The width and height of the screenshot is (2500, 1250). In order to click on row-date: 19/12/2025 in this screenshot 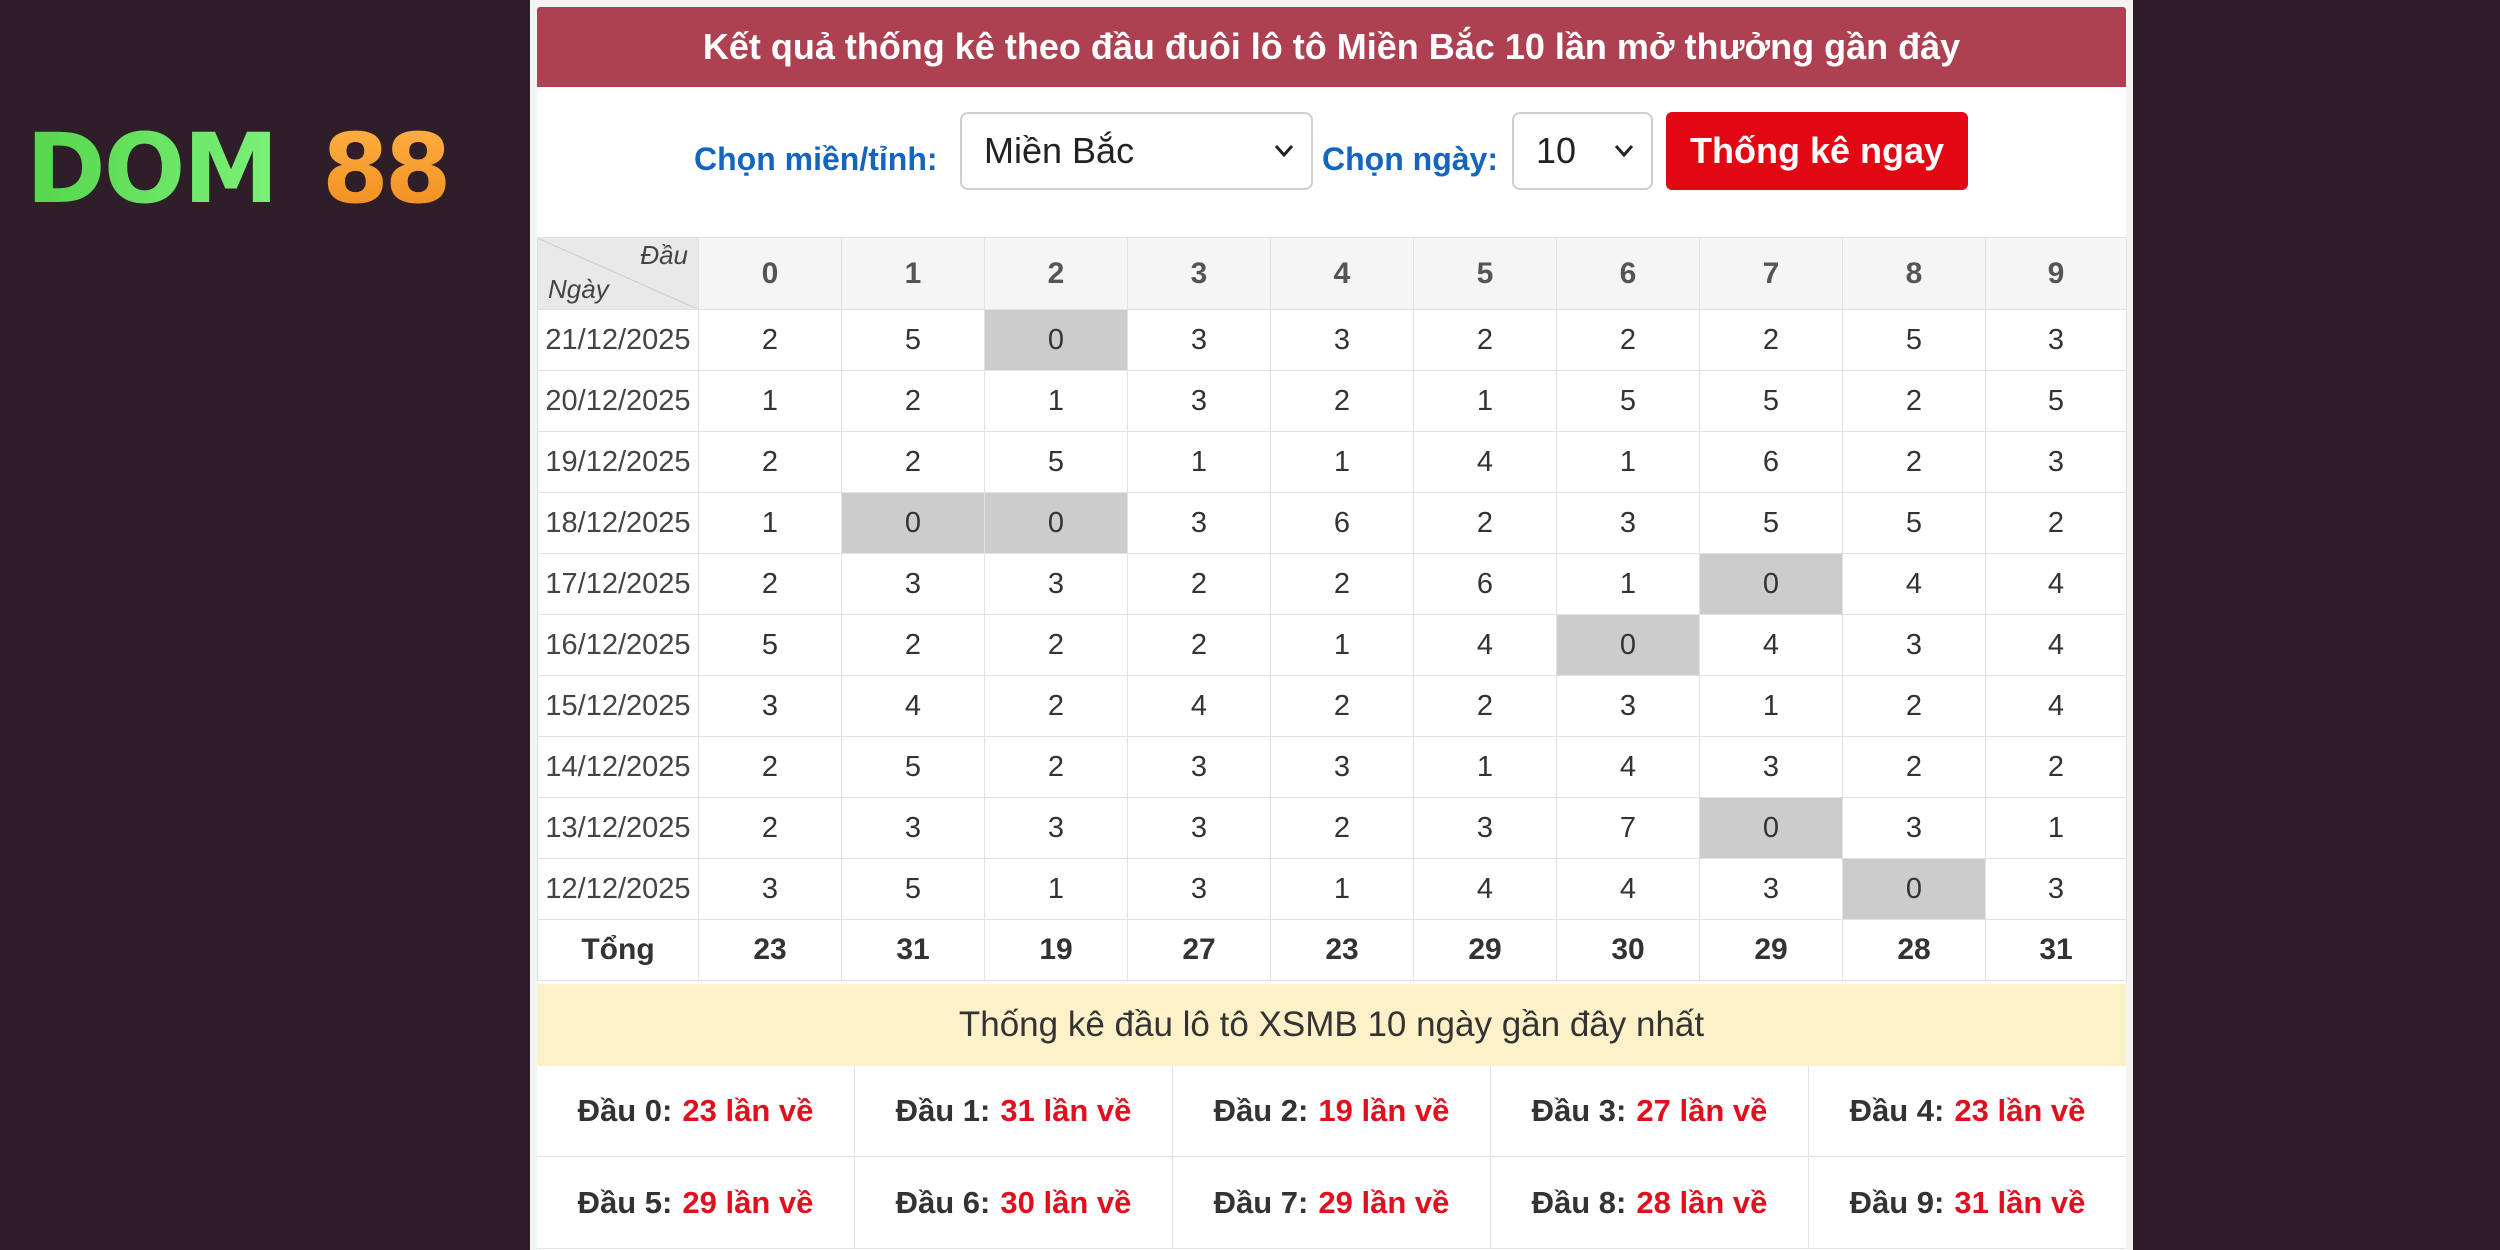, I will do `click(618, 462)`.